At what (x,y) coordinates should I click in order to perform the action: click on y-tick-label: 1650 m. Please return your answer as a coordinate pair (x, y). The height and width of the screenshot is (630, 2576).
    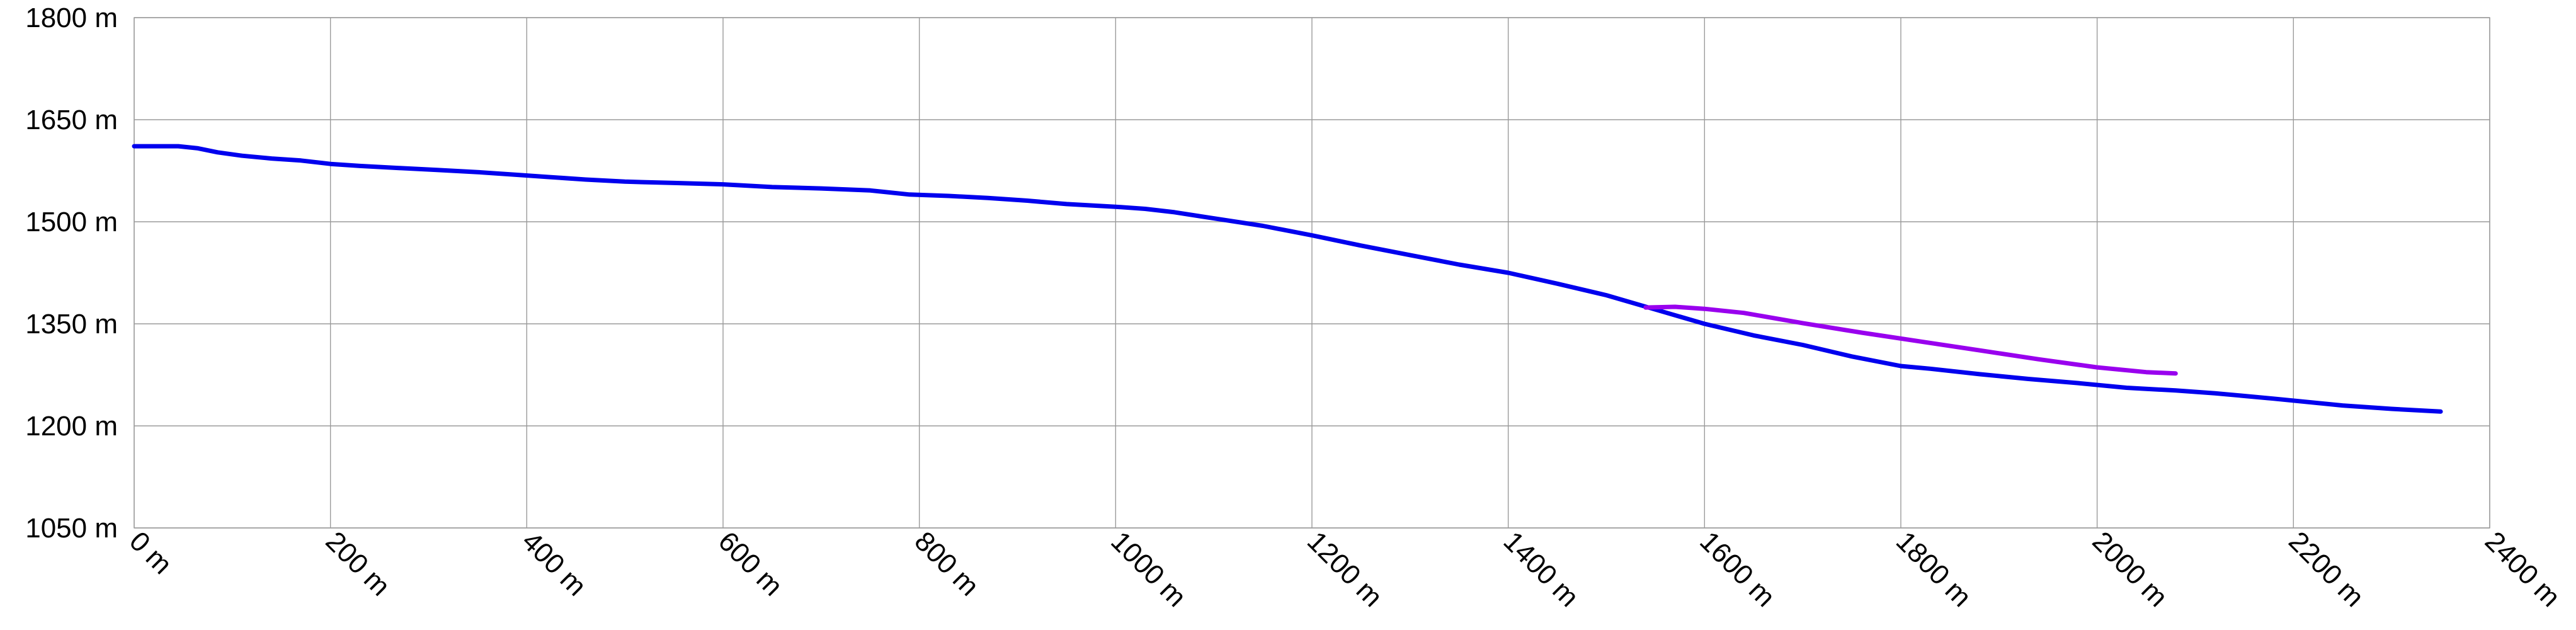
    Looking at the image, I should click on (71, 120).